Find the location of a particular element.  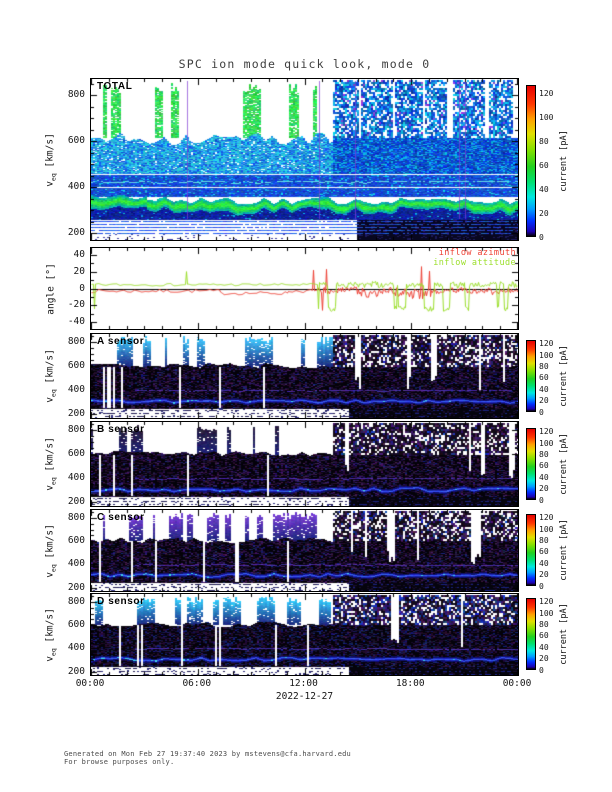

spectrogram-canvas-d-sensor is located at coordinates (304, 634).